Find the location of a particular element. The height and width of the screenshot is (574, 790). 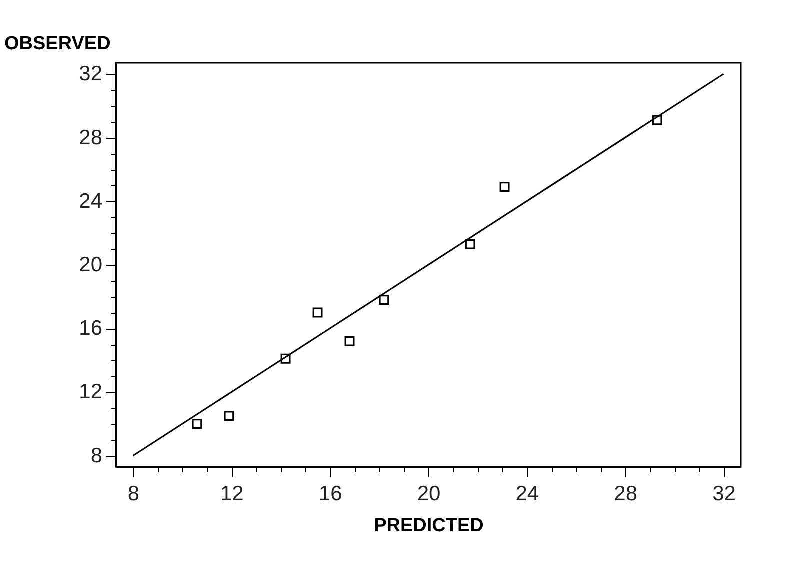

x-tick-label: 16 is located at coordinates (330, 494).